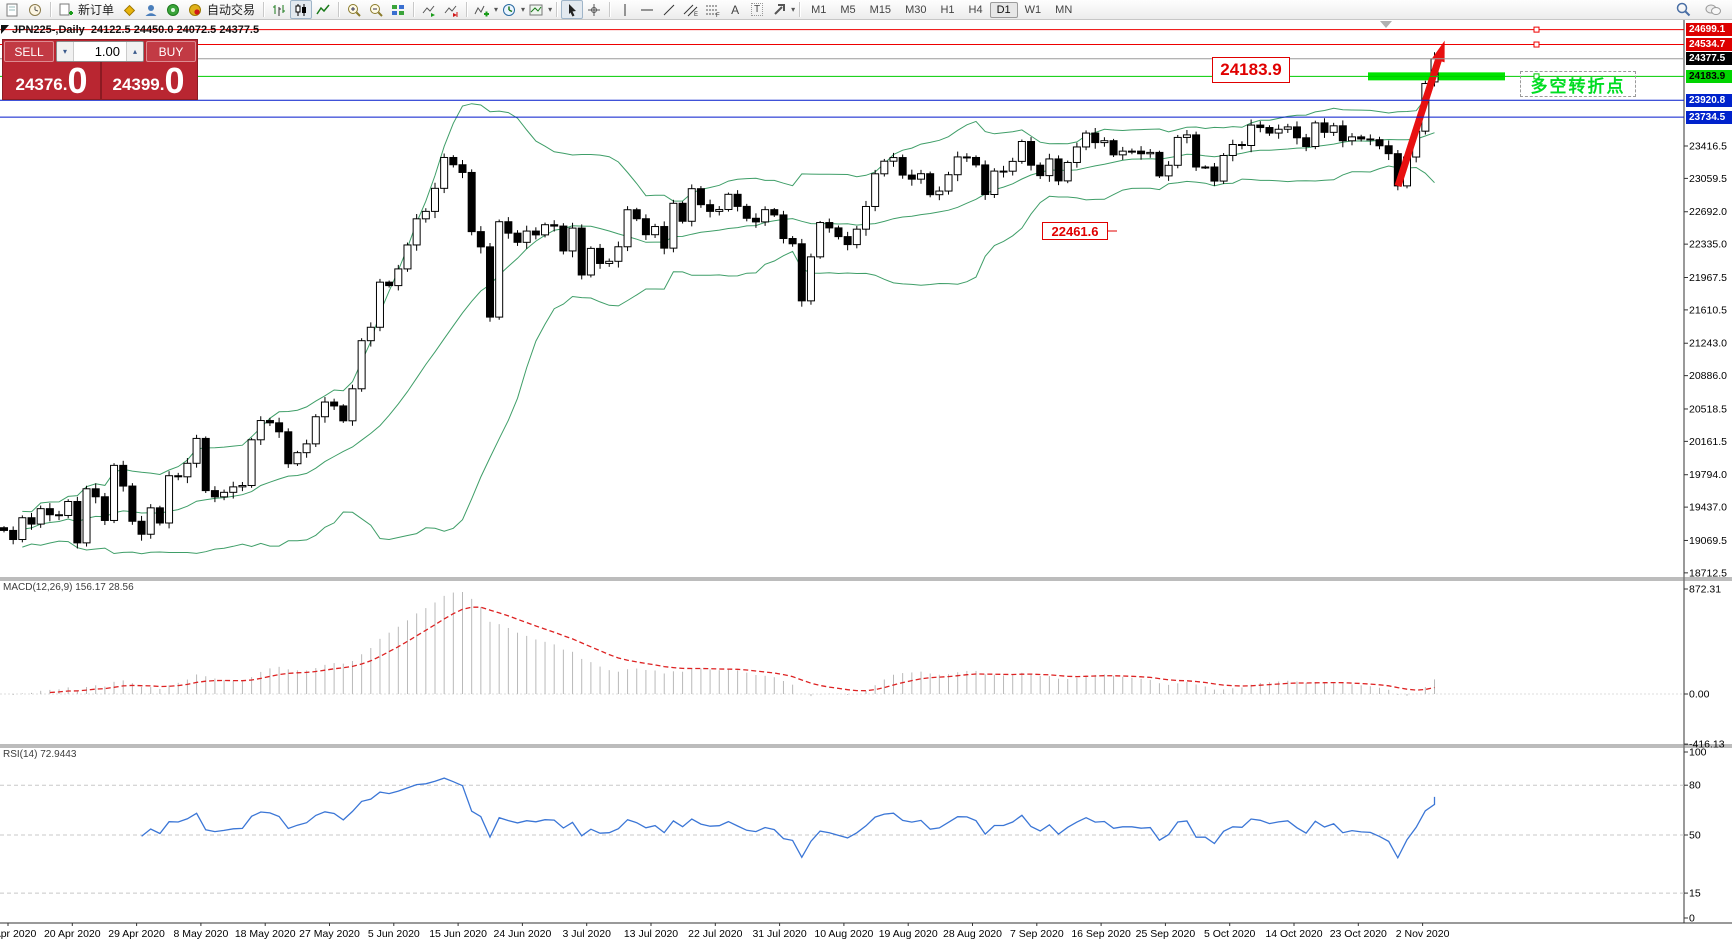 Image resolution: width=1732 pixels, height=944 pixels. Describe the element at coordinates (96, 10) in the screenshot. I see `new-order-button: 新订单` at that location.